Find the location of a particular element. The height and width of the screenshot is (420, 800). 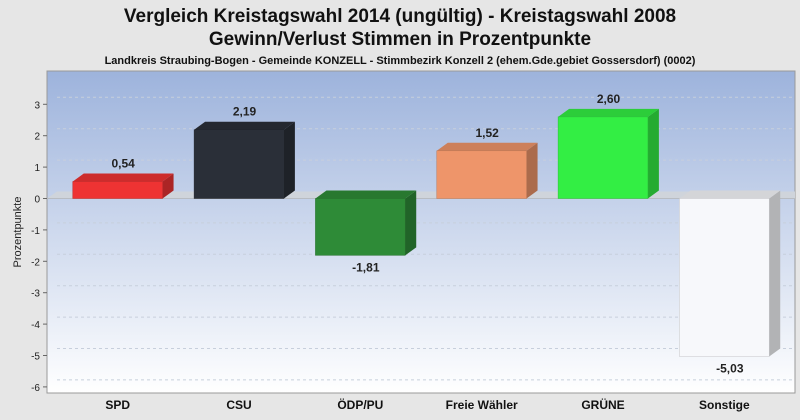

y-tick-label: -4 is located at coordinates (35, 325).